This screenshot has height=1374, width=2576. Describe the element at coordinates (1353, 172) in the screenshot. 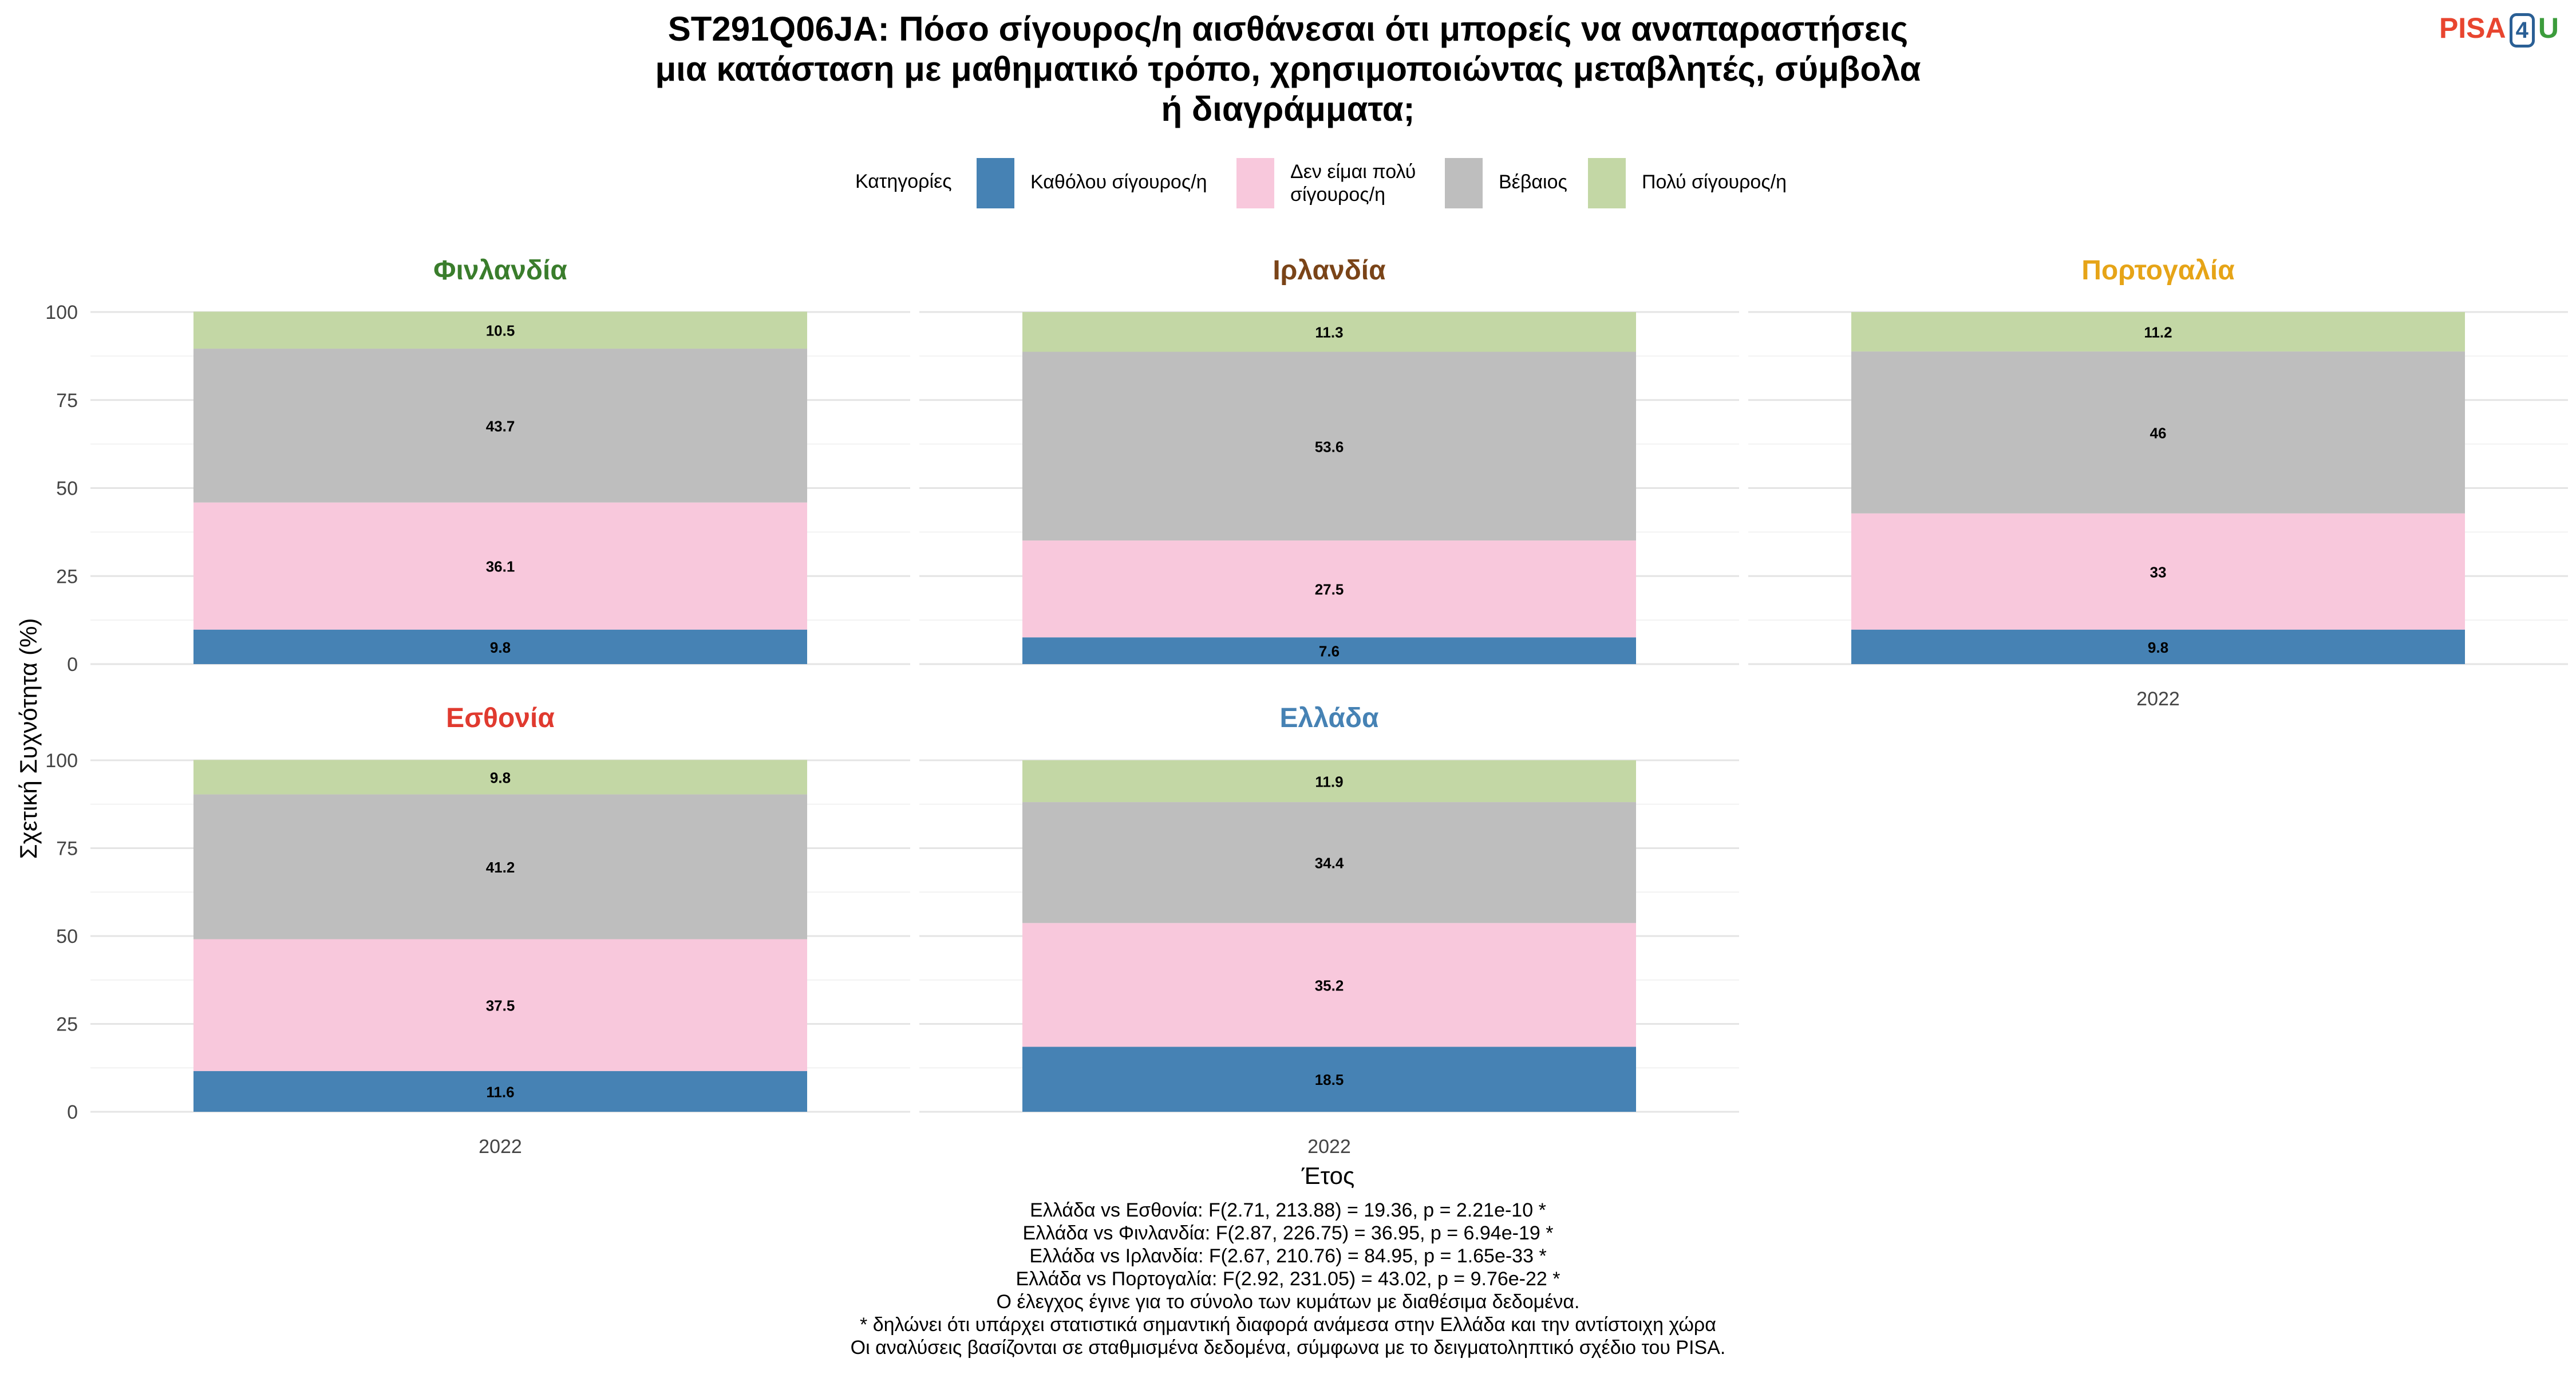

I see `legend-label-2a: Δεν είμαι πολύ` at that location.